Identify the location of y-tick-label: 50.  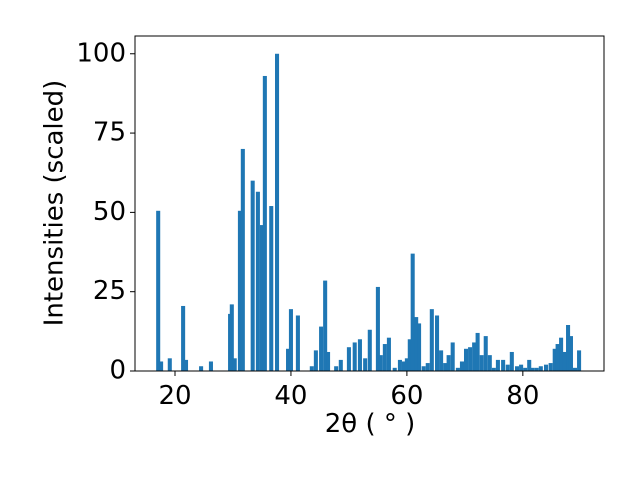
(109, 212).